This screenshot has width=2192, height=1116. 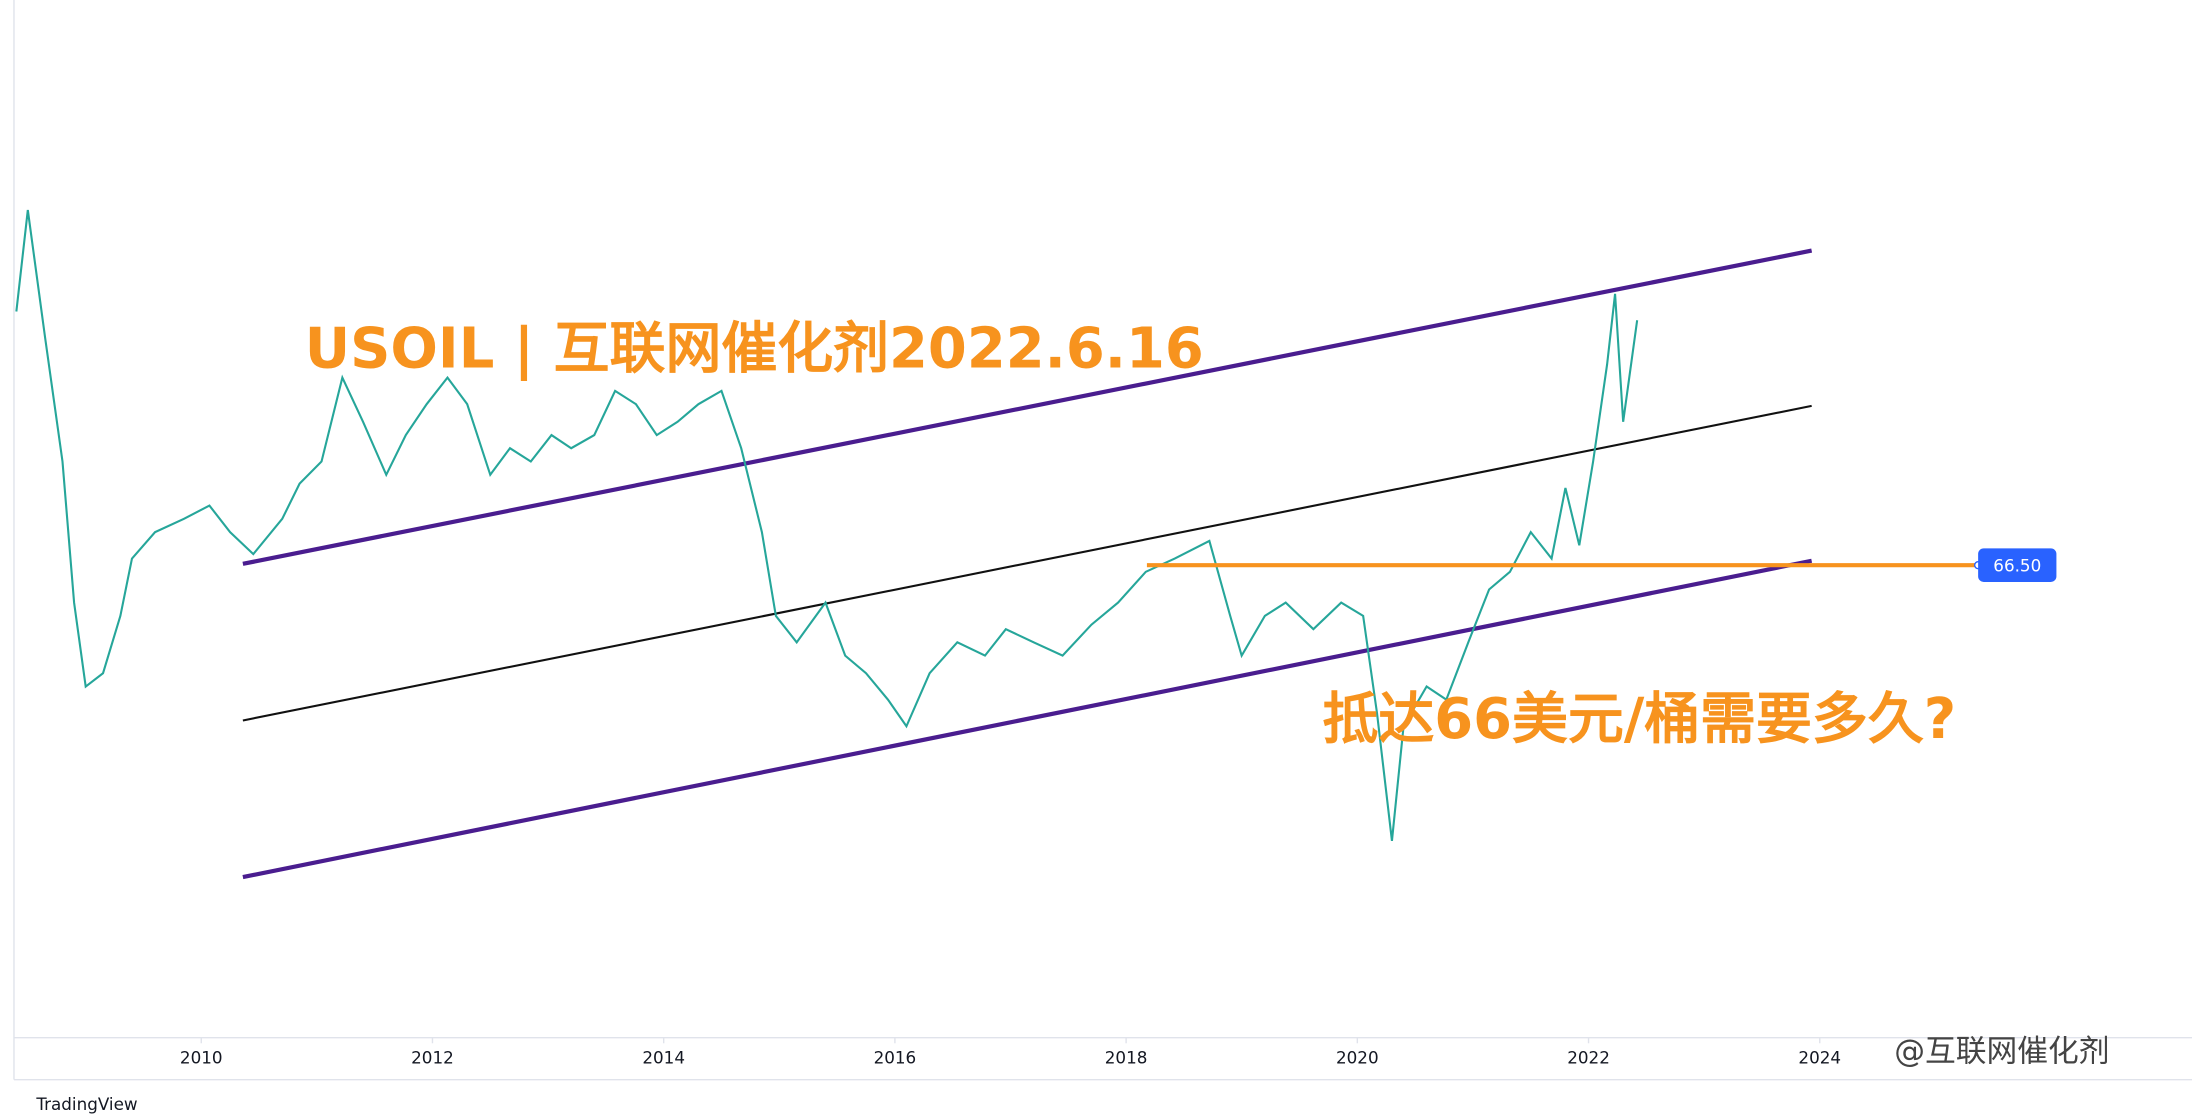 What do you see at coordinates (2001, 1052) in the screenshot?
I see `watermark: @互联网催化剂` at bounding box center [2001, 1052].